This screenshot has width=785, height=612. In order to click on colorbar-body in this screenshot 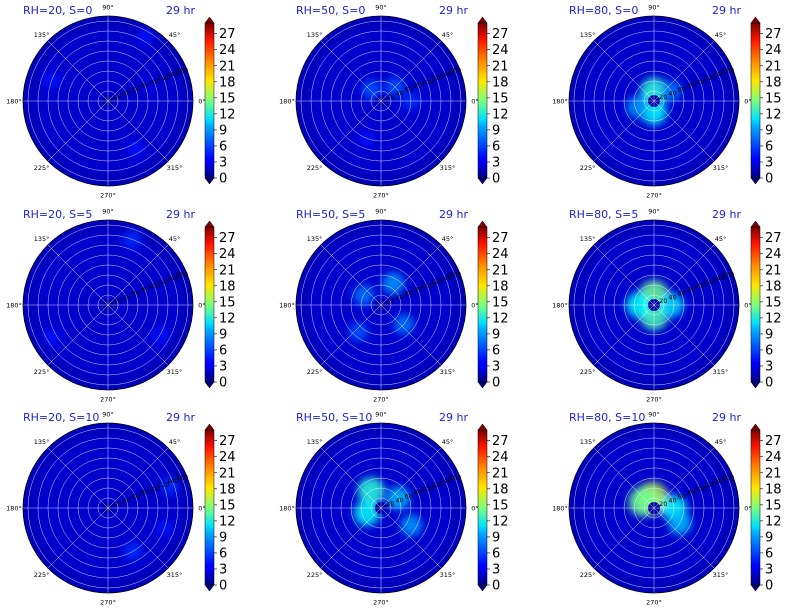, I will do `click(209, 507)`.